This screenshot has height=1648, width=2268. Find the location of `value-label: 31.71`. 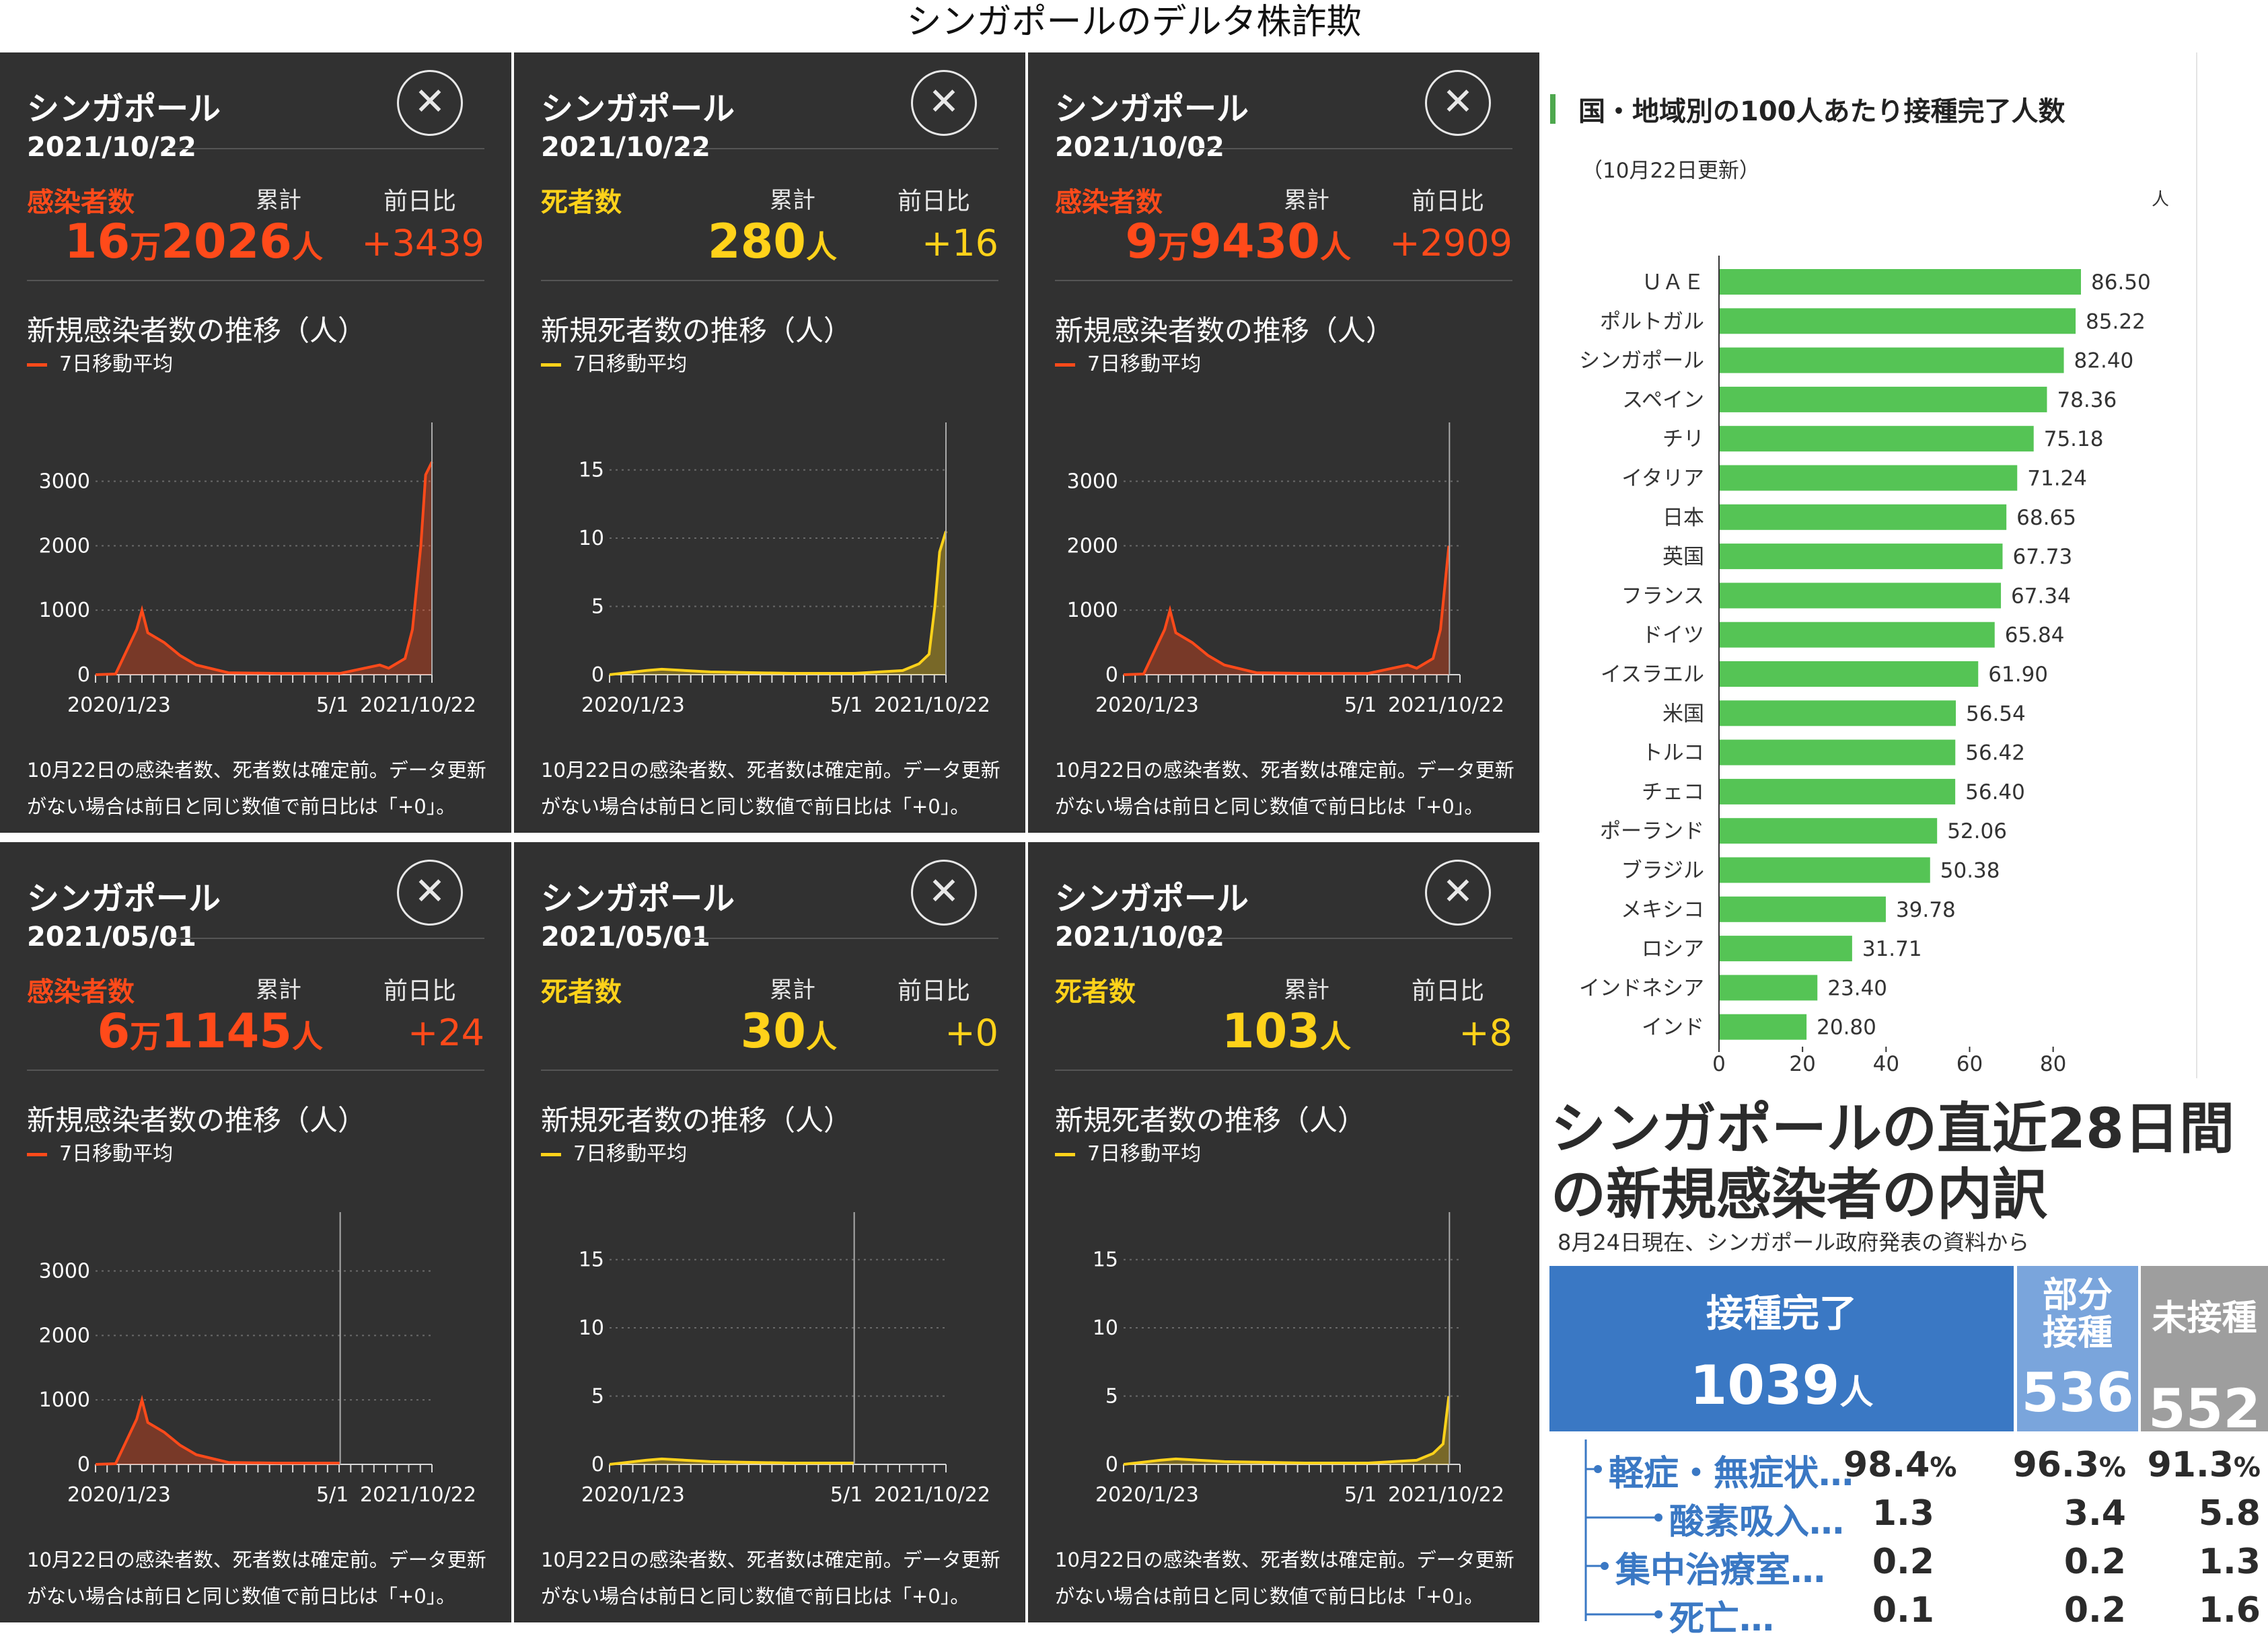

value-label: 31.71 is located at coordinates (1892, 949).